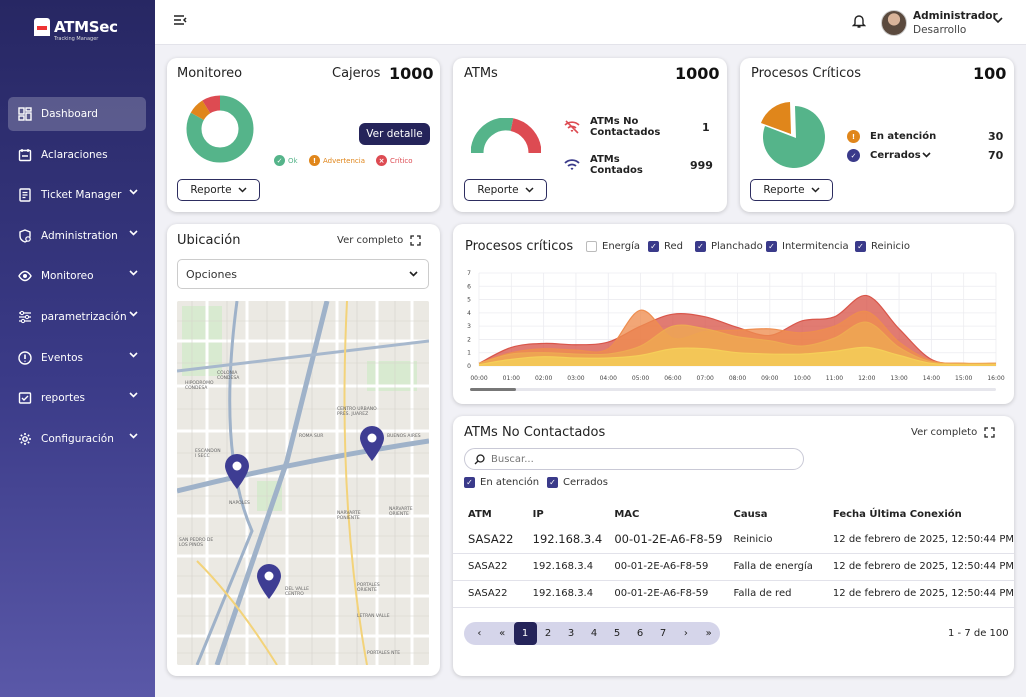  Describe the element at coordinates (25, 317) in the screenshot. I see `sliders-icon` at that location.